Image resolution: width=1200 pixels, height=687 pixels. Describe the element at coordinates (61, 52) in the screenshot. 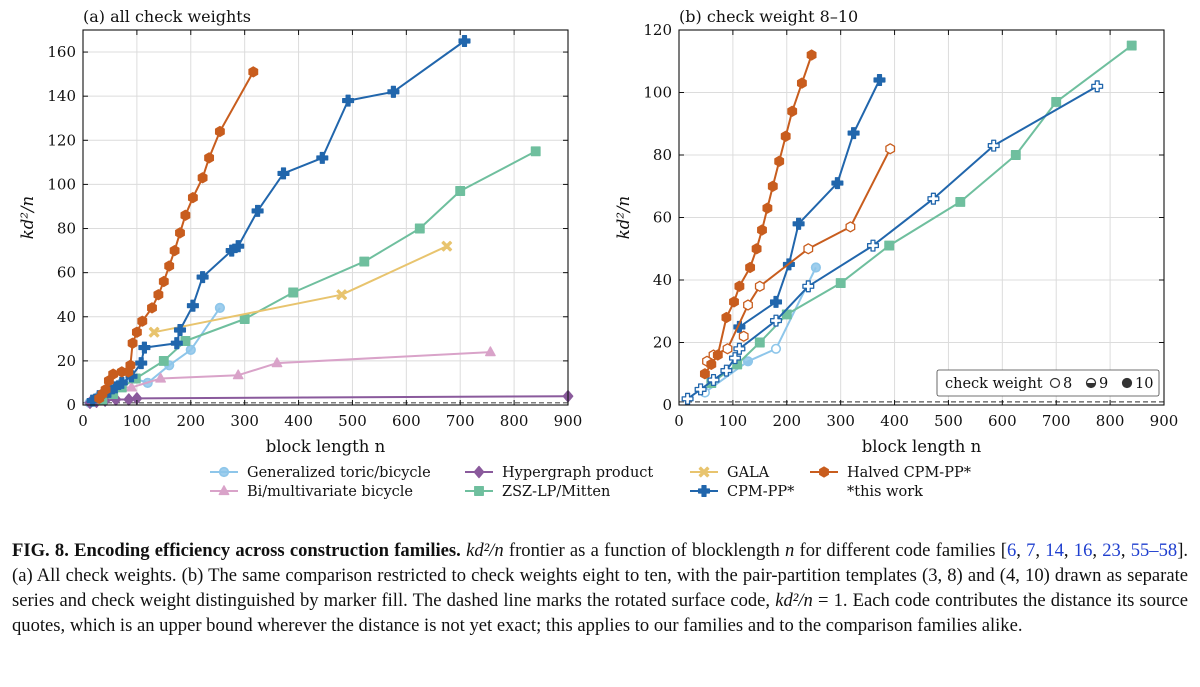

I see `y-tick-label: 160` at that location.